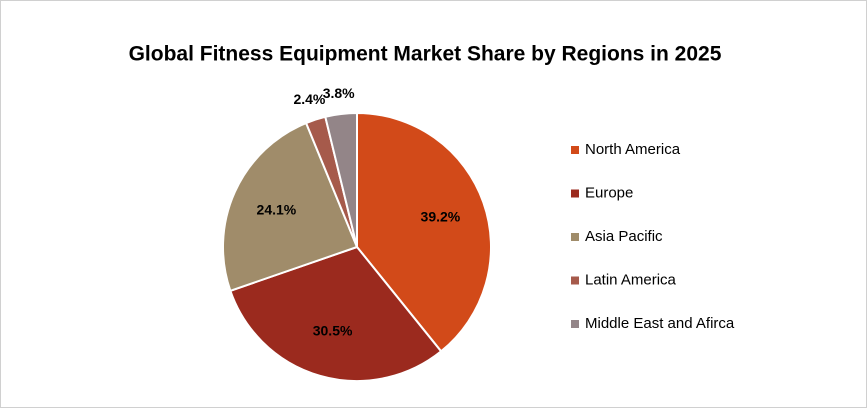 The width and height of the screenshot is (867, 408). I want to click on data-label: 24.1%, so click(277, 209).